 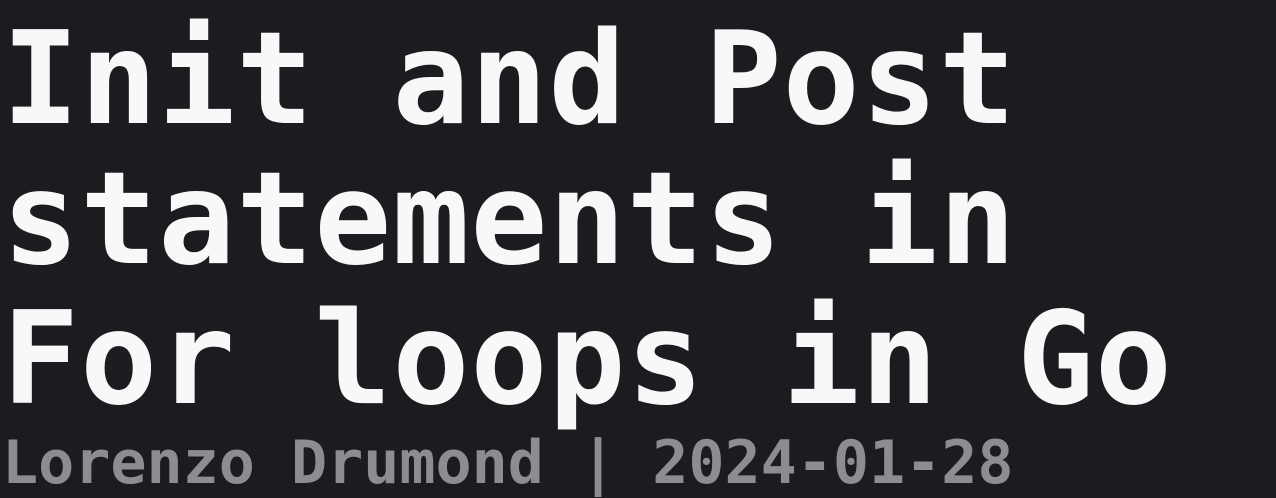 I want to click on post-date: 2024-01-28, so click(x=833, y=463).